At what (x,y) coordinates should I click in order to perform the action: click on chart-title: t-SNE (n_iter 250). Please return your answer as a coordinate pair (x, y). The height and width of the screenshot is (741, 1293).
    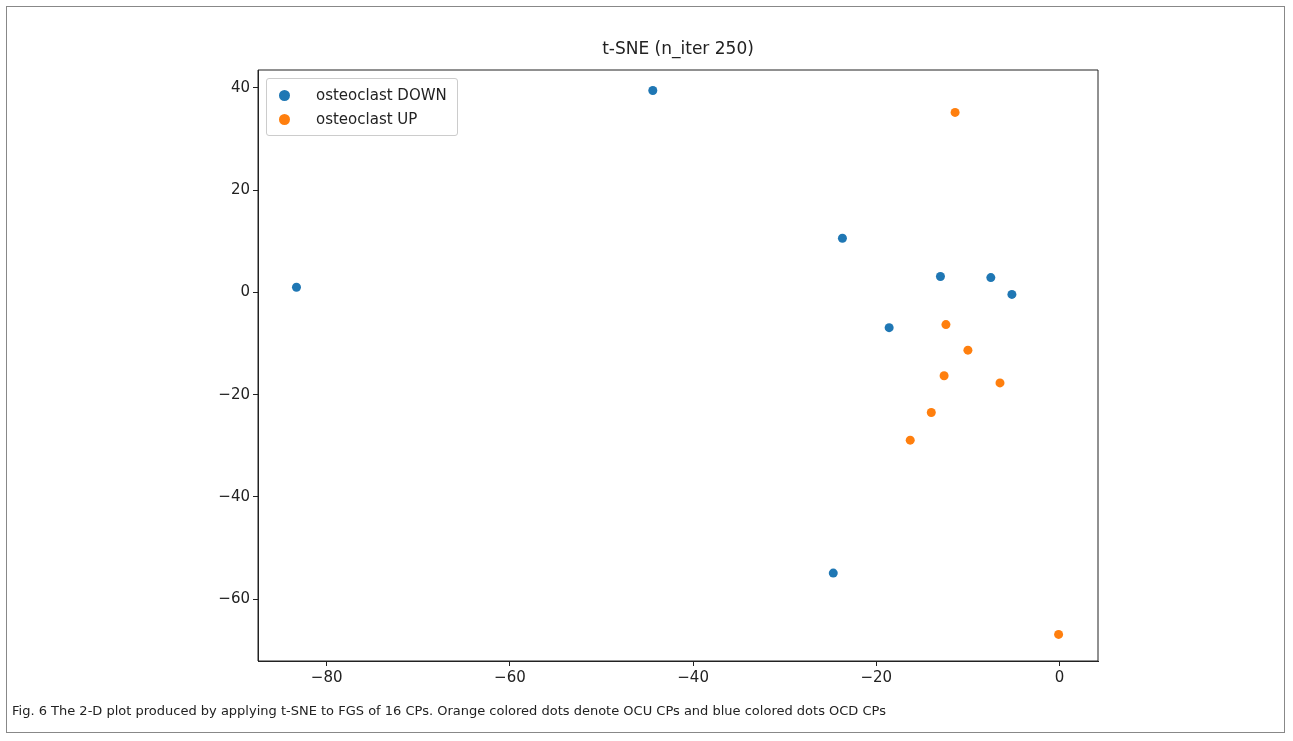
    Looking at the image, I should click on (678, 48).